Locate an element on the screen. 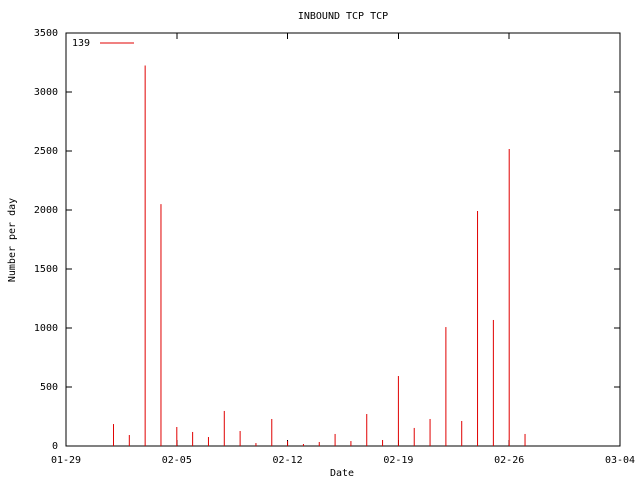  x-tick-label: 02-05 is located at coordinates (177, 460).